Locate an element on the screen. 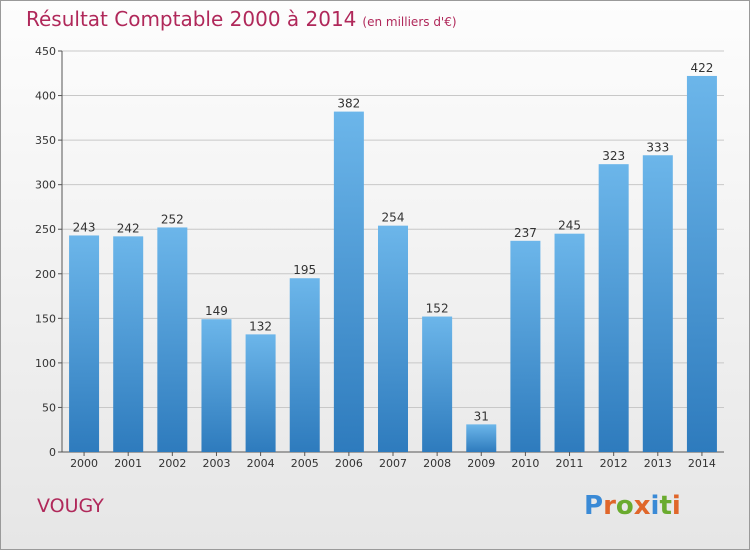 The height and width of the screenshot is (551, 750). y-tick-label: 0 is located at coordinates (52, 452).